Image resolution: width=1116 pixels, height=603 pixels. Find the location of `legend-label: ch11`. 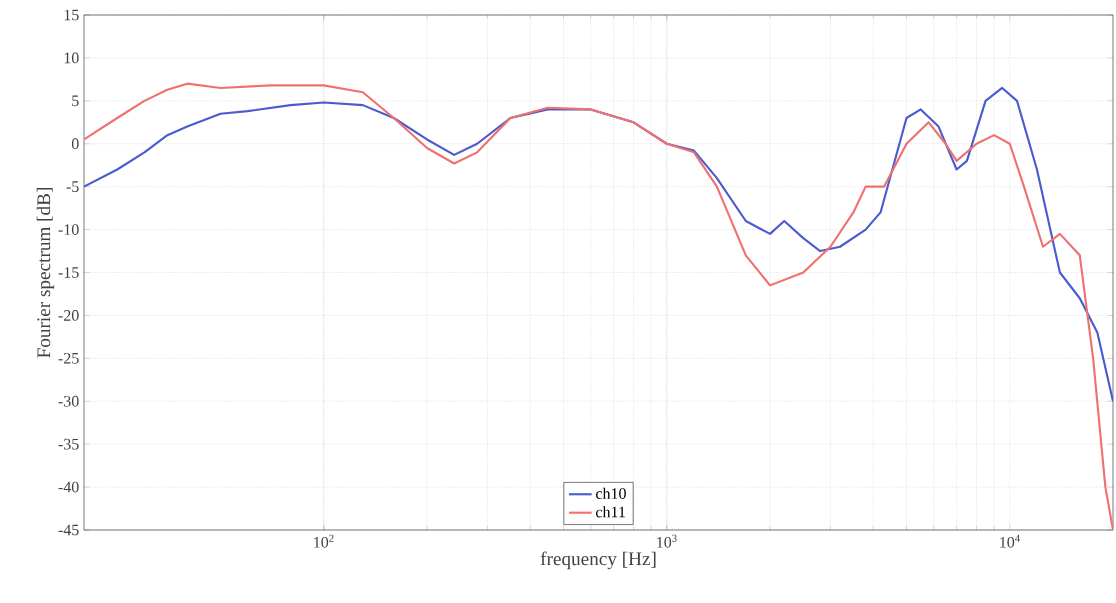

legend-label: ch11 is located at coordinates (610, 512).